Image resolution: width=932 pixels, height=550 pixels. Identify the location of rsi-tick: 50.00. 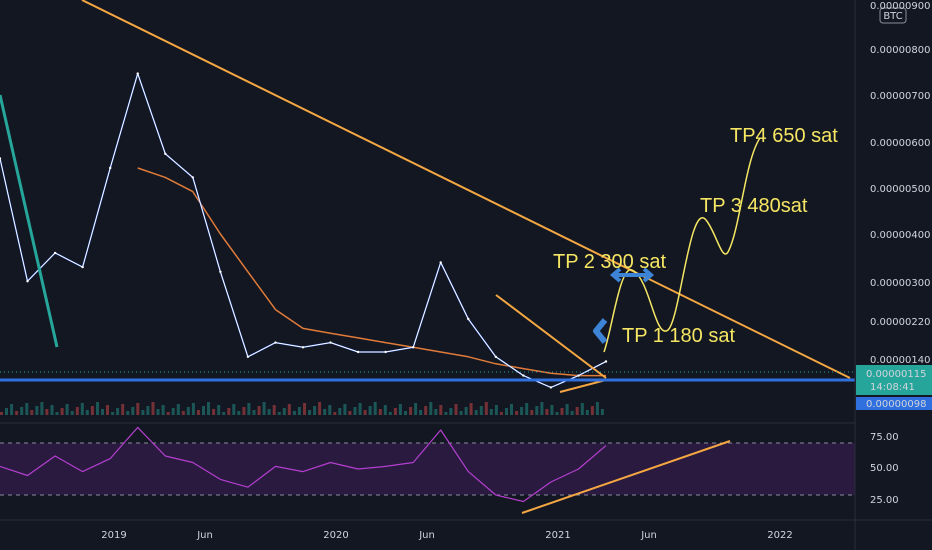
(884, 468).